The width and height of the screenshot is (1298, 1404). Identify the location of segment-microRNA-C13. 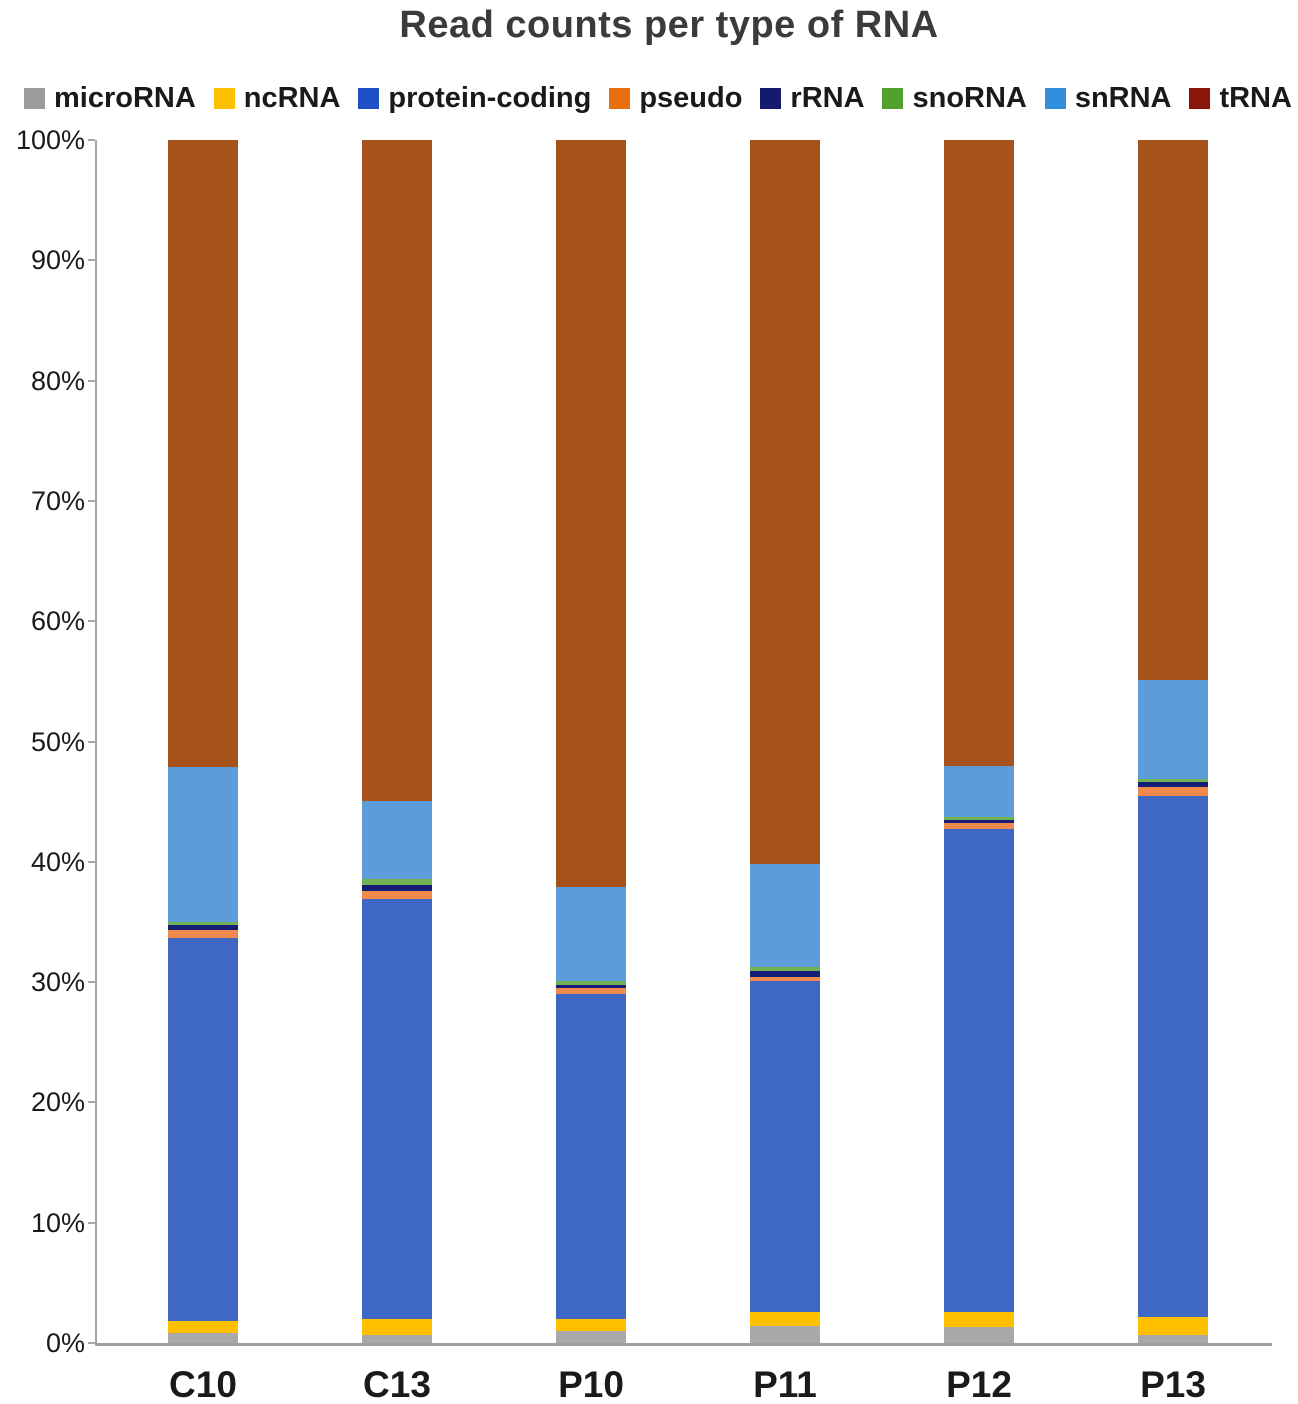
(397, 1338).